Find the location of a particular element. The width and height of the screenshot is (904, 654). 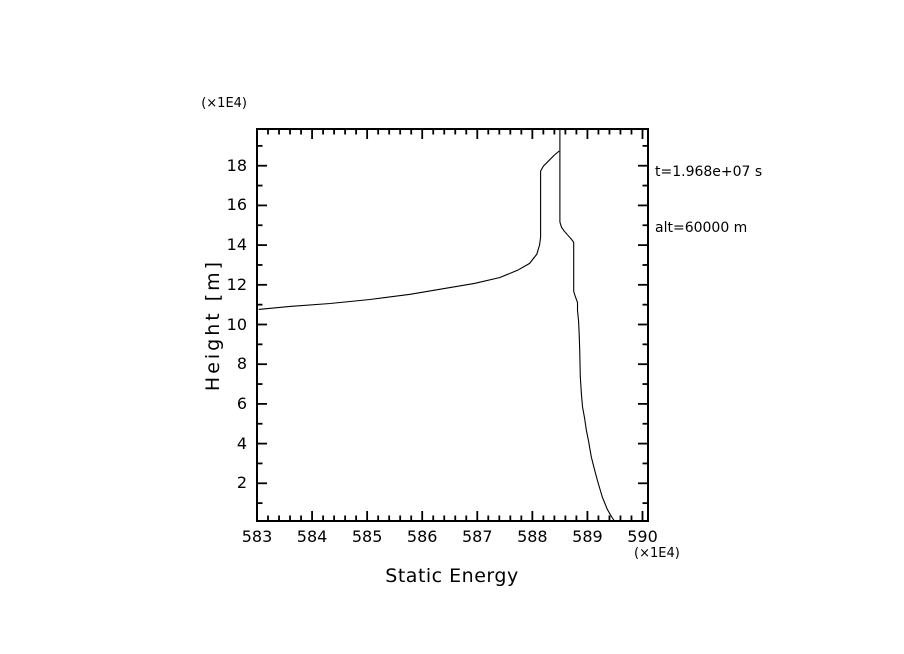

annotation-altitude: alt=60000 m is located at coordinates (701, 227).